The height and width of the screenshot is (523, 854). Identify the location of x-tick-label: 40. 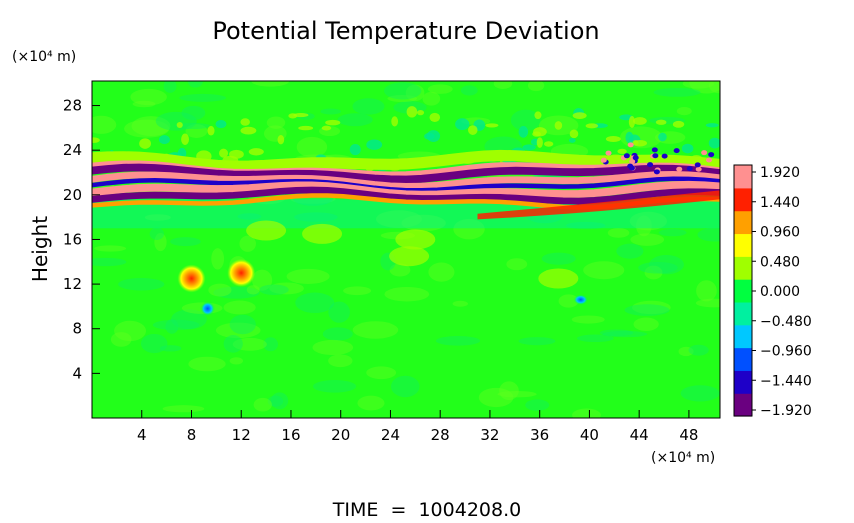
(589, 435).